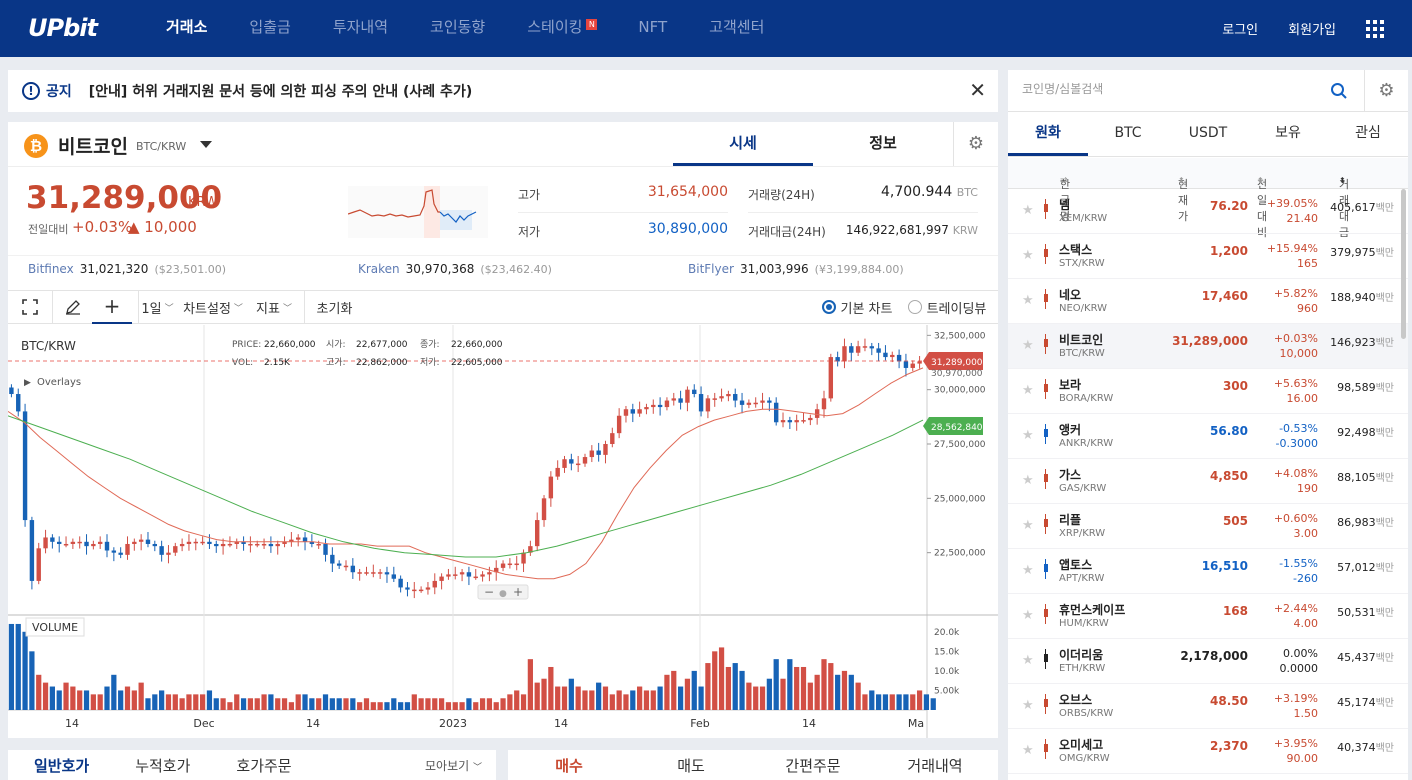  Describe the element at coordinates (518, 592) in the screenshot. I see `zoom-in-icon: +` at that location.